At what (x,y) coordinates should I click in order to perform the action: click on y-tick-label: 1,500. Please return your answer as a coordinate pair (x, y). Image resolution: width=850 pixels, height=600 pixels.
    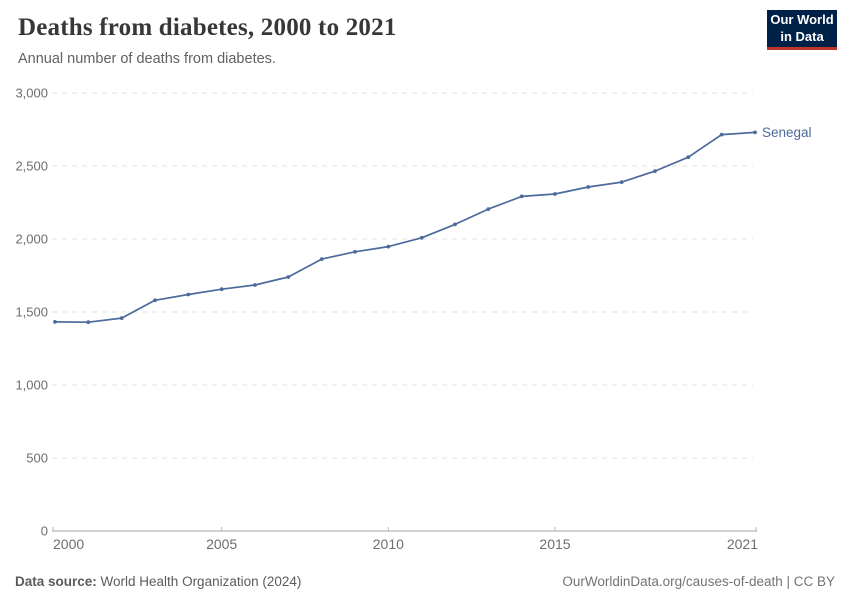
    Looking at the image, I should click on (31, 312).